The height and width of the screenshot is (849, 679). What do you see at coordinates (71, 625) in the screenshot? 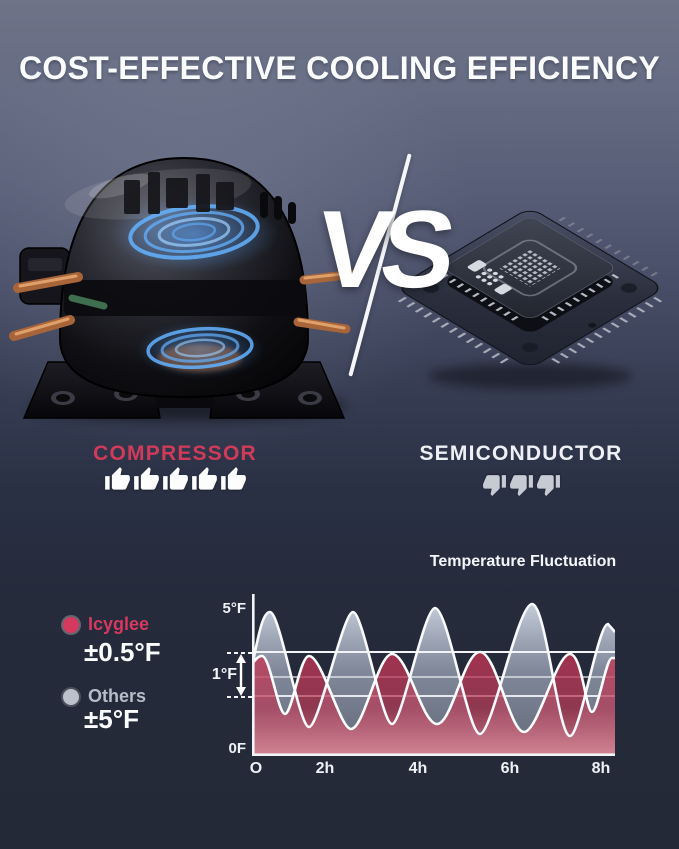
I see `legend-icyglee-dot` at bounding box center [71, 625].